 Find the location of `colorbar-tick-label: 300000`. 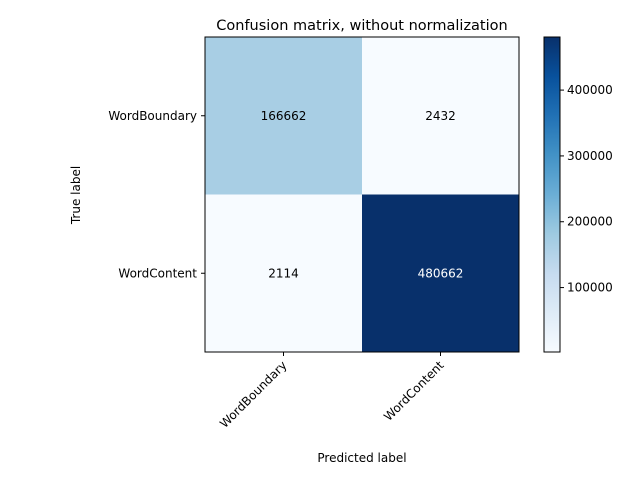

colorbar-tick-label: 300000 is located at coordinates (590, 156).